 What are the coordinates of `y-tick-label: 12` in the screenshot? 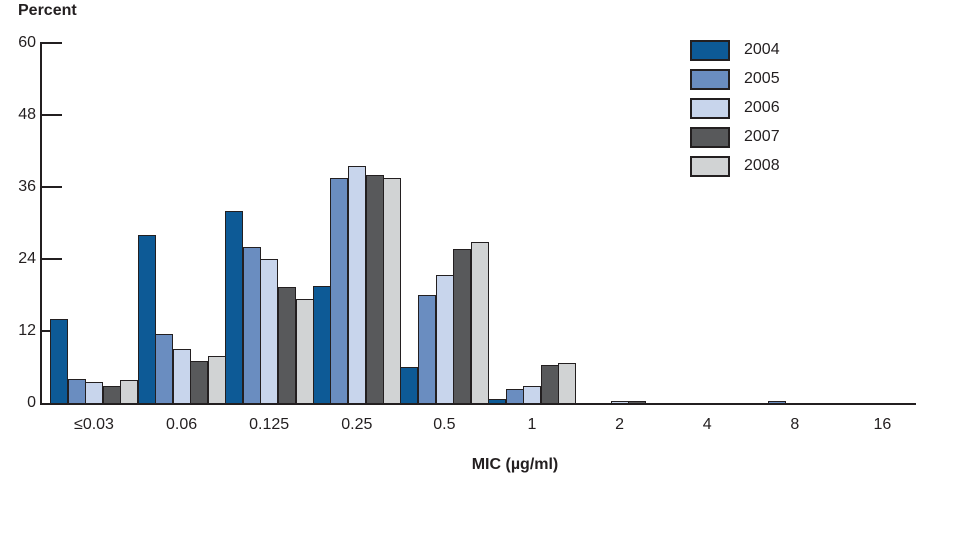 It's located at (27, 330).